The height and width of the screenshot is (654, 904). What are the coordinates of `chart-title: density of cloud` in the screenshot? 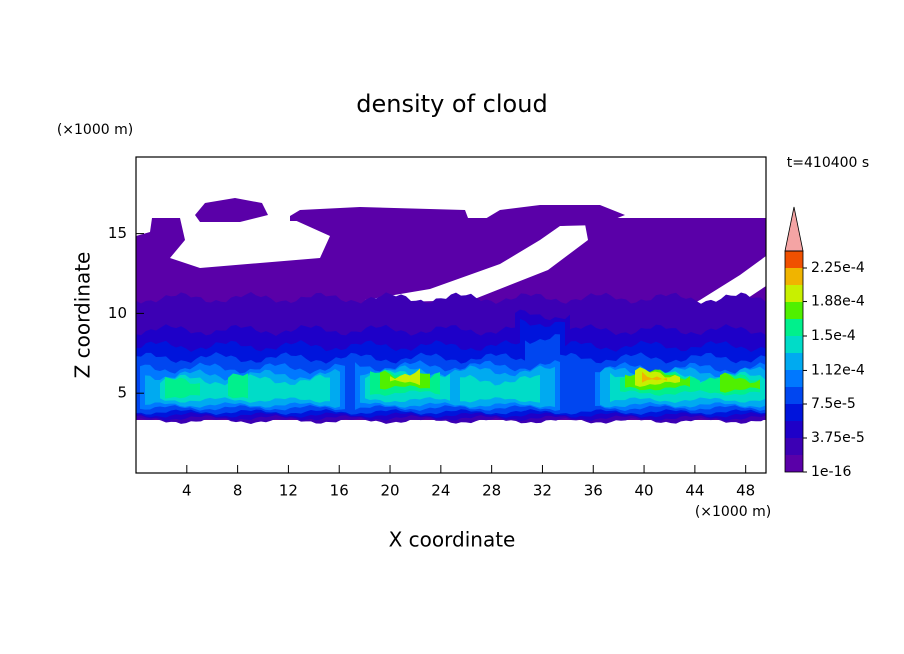 It's located at (451, 104).